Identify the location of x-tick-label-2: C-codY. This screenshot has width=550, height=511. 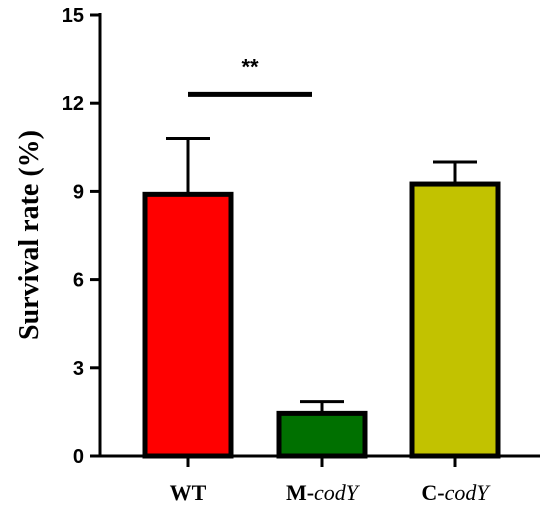
(456, 492).